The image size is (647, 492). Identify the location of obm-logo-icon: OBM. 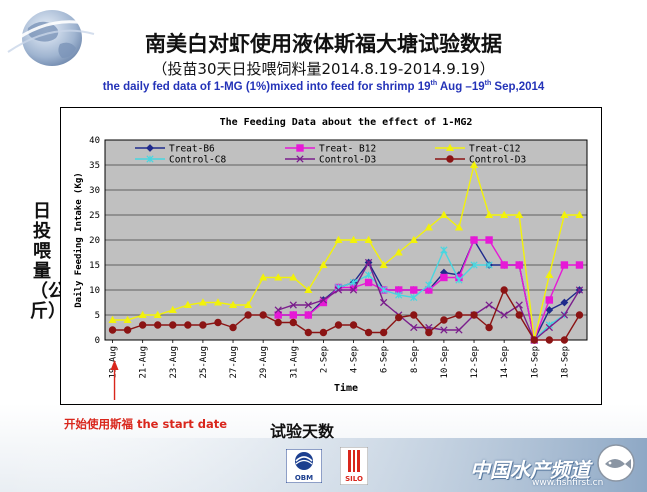
(304, 466).